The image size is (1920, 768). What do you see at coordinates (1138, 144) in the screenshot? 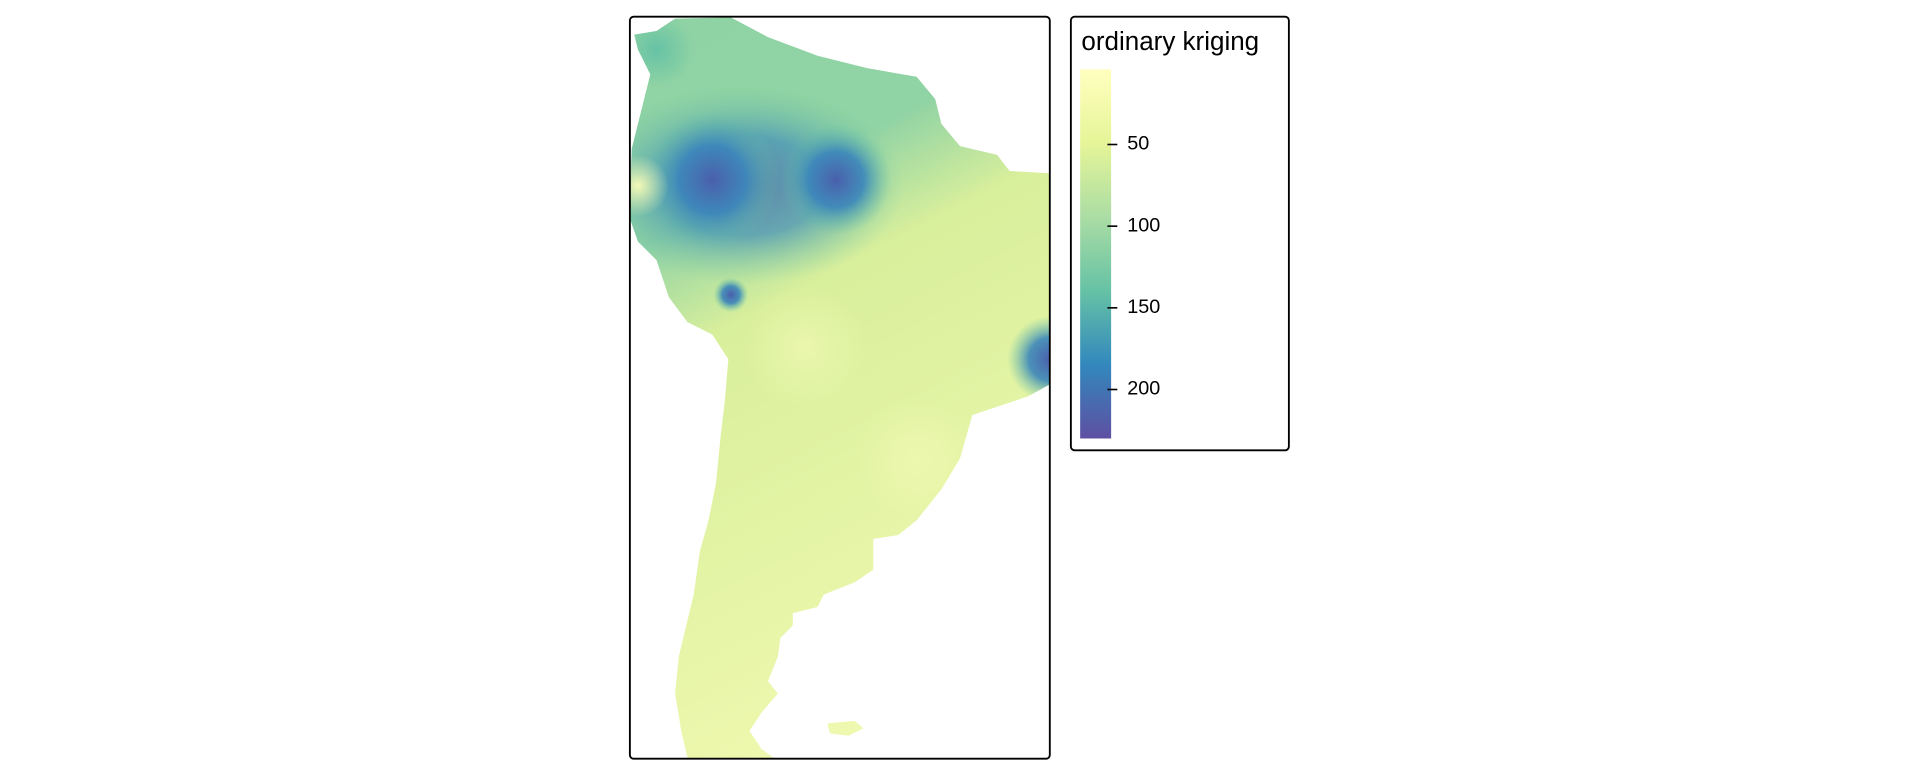
I see `tick-label: 50` at bounding box center [1138, 144].